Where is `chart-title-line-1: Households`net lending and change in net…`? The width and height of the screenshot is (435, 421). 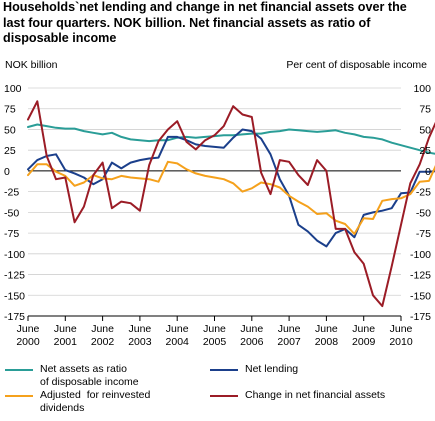
chart-title-line-1: Households`net lending and change in net… is located at coordinates (205, 7).